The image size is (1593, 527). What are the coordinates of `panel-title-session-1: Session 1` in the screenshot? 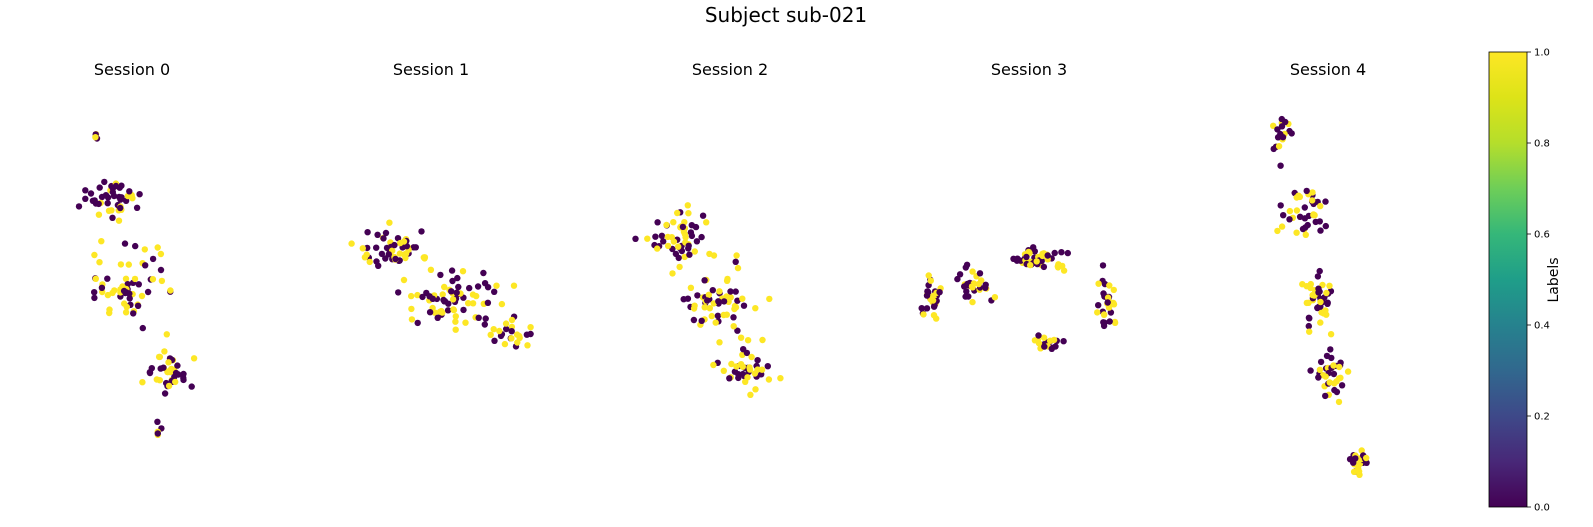 It's located at (431, 69).